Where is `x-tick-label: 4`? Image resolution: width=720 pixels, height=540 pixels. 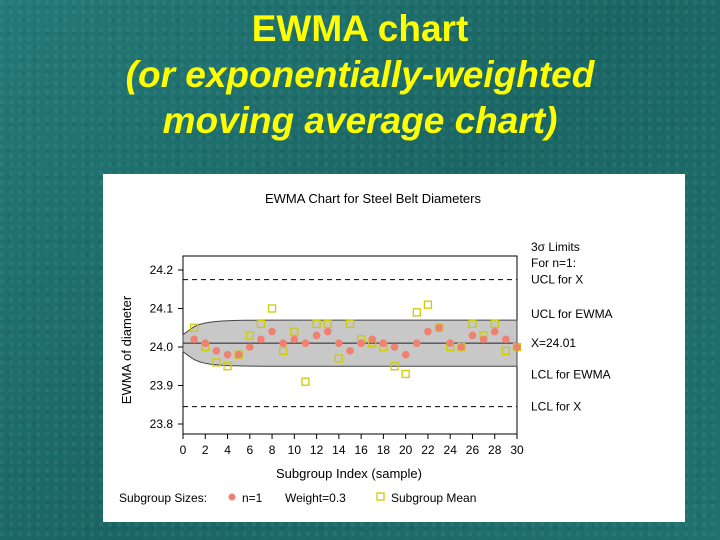 x-tick-label: 4 is located at coordinates (227, 450).